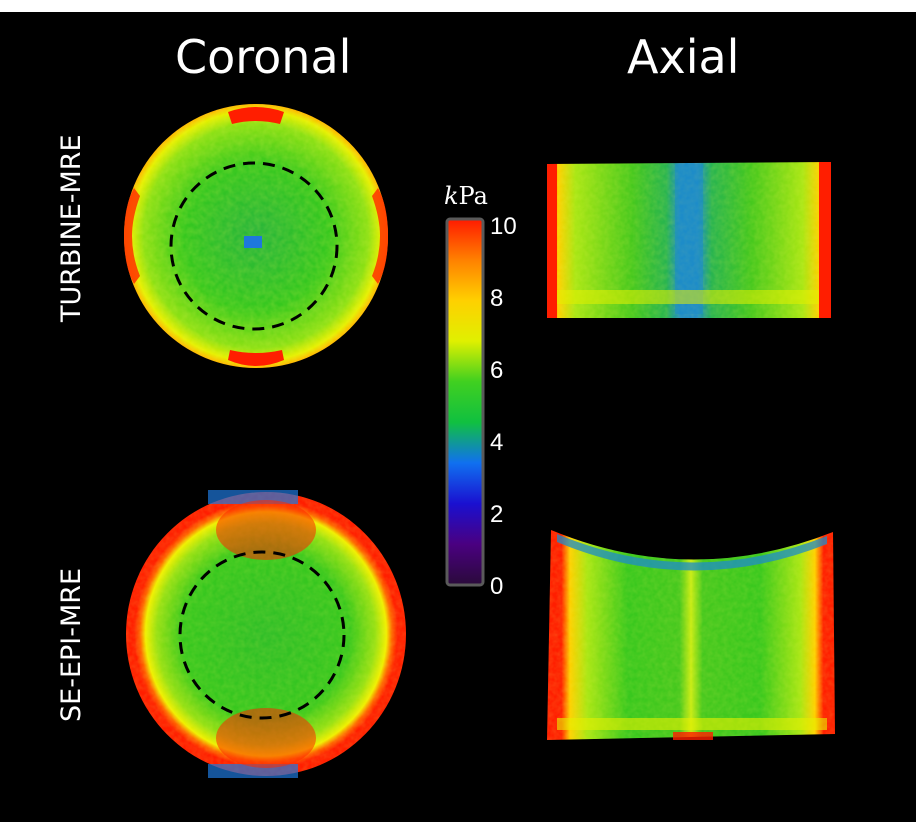  I want to click on turbine-mre-row-title: TURBINE-MRE, so click(71, 228).